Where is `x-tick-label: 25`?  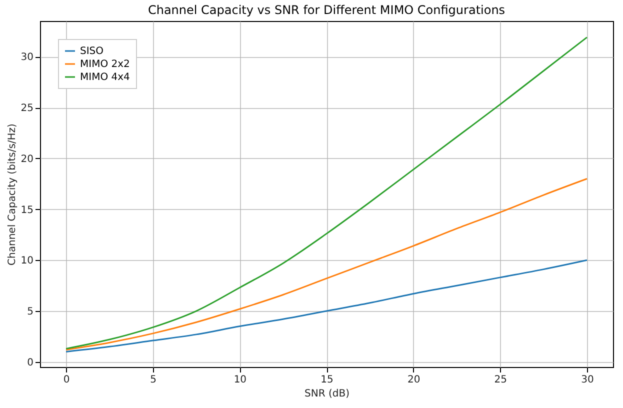
x-tick-label: 25 is located at coordinates (501, 380).